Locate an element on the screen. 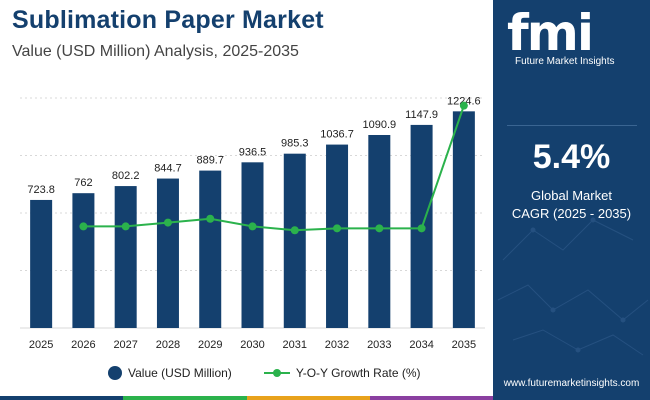 The image size is (650, 400). x-tick-label: 2033 is located at coordinates (379, 345).